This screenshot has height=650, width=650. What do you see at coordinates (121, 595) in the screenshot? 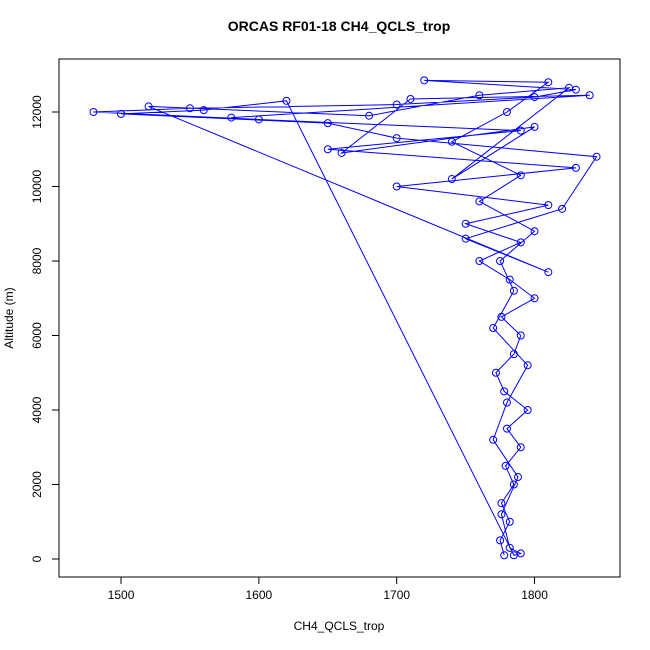
I see `x-tick-label: 1500` at bounding box center [121, 595].